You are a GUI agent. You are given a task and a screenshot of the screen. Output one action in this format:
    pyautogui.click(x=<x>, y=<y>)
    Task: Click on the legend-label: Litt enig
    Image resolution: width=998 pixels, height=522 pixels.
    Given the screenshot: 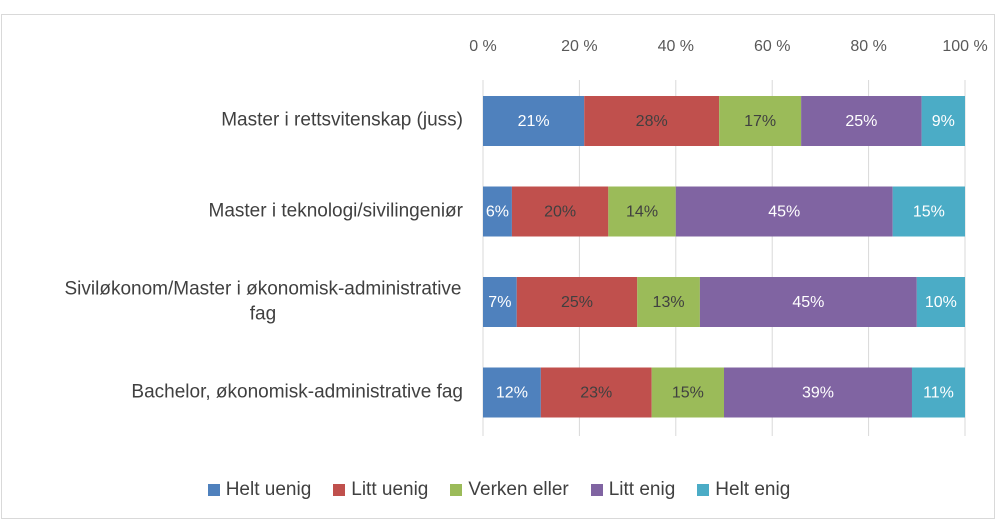 What is the action you would take?
    pyautogui.click(x=642, y=489)
    